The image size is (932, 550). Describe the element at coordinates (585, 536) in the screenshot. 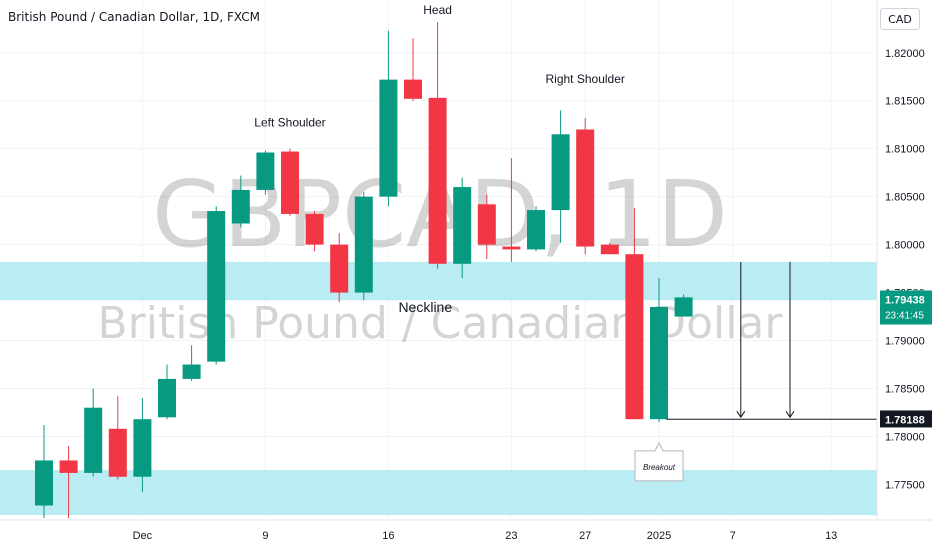

I see `x-tick-label: 27` at that location.